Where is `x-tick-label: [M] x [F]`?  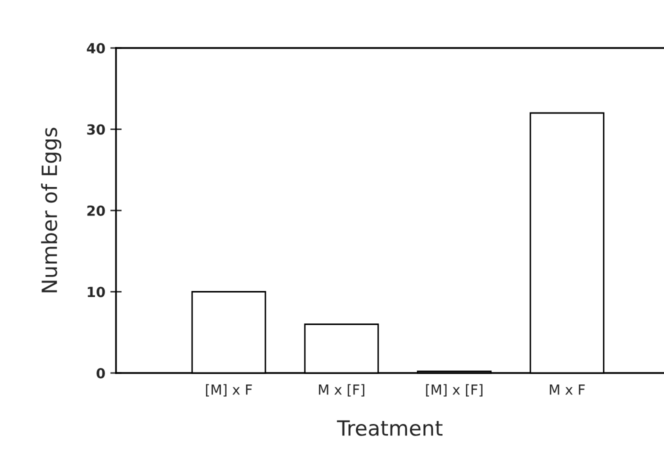
x-tick-label: [M] x [F] is located at coordinates (454, 390).